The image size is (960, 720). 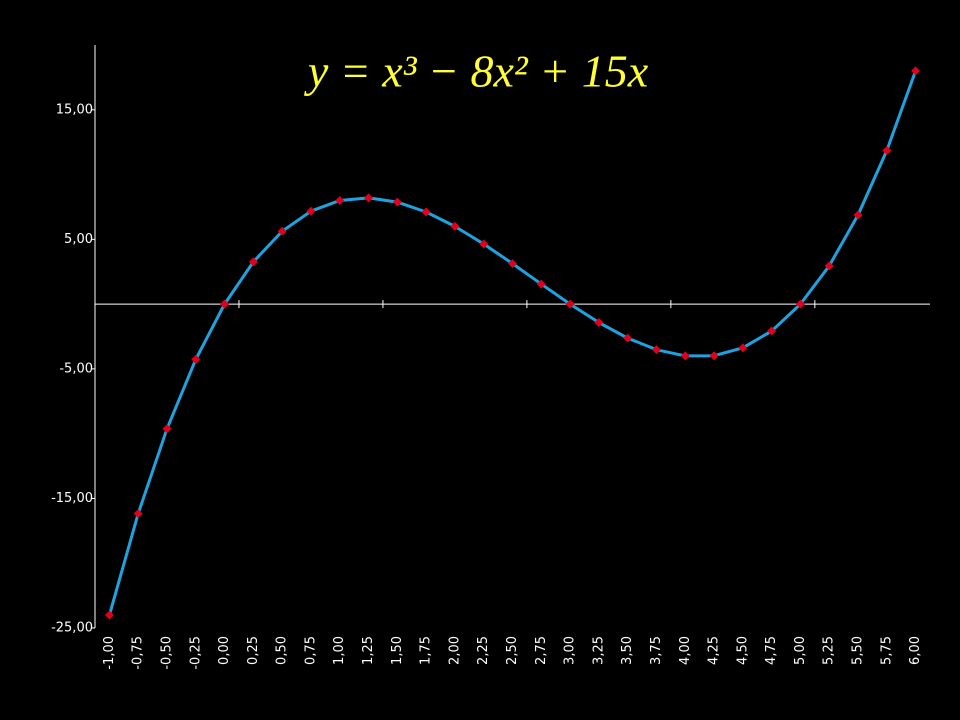 I want to click on x-tick-label: 4,25, so click(x=714, y=650).